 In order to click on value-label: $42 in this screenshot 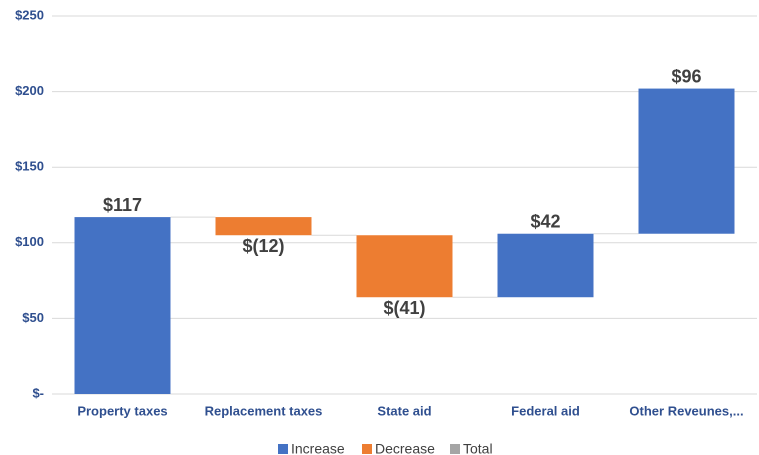, I will do `click(545, 221)`.